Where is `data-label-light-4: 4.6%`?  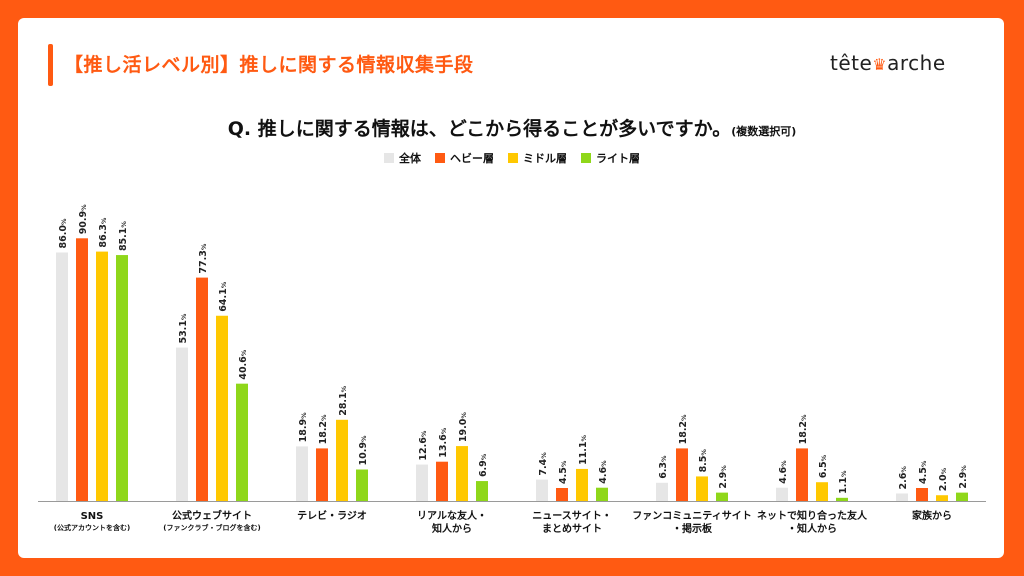
data-label-light-4: 4.6% is located at coordinates (603, 472).